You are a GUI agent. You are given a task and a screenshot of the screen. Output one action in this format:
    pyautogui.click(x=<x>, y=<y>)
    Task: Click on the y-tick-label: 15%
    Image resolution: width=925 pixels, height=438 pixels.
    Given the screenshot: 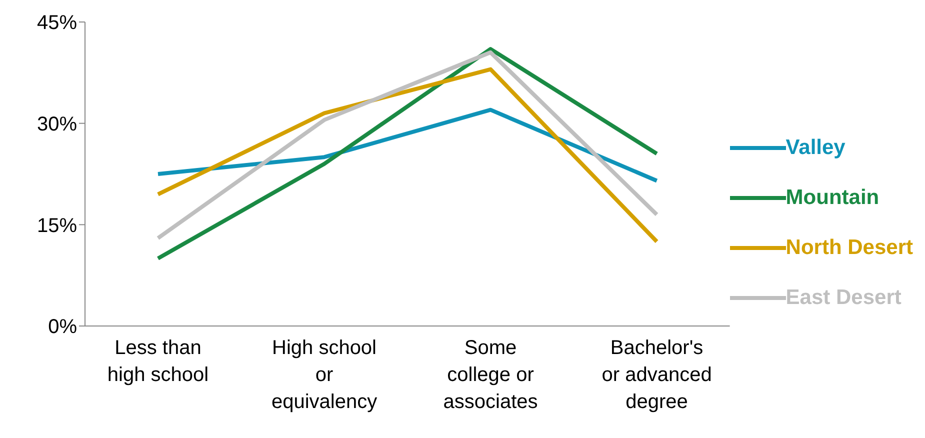 What is the action you would take?
    pyautogui.click(x=57, y=225)
    